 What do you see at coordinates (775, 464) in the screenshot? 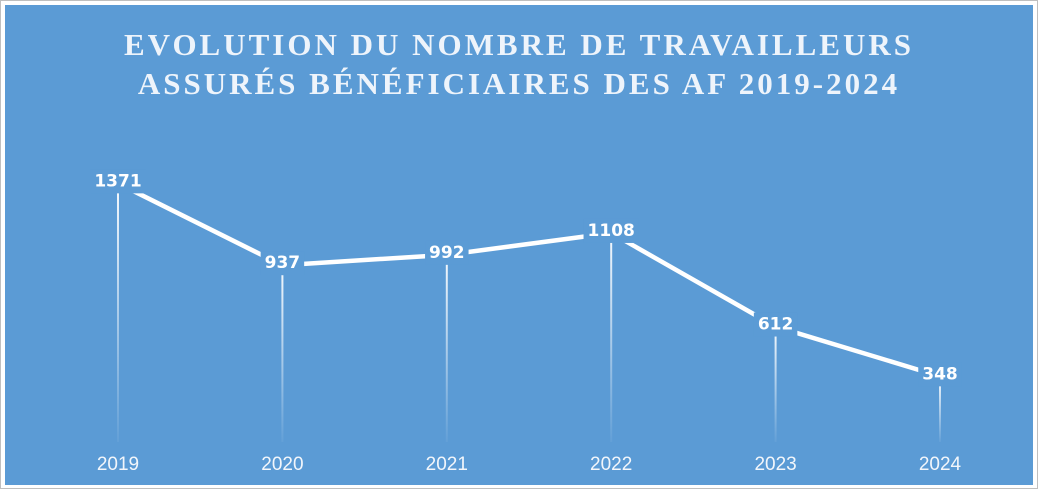
I see `x-tick-label: 2023` at bounding box center [775, 464].